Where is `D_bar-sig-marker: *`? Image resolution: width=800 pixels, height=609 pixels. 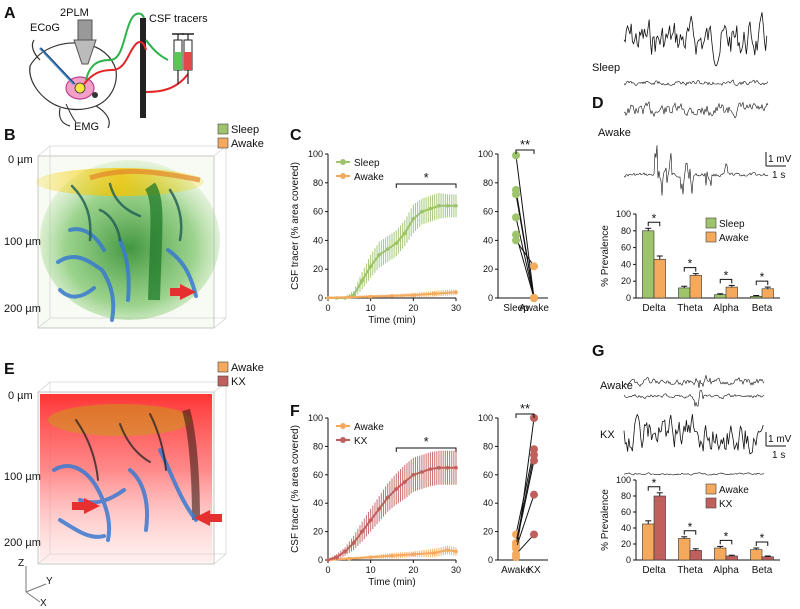 D_bar-sig-marker: * is located at coordinates (762, 277).